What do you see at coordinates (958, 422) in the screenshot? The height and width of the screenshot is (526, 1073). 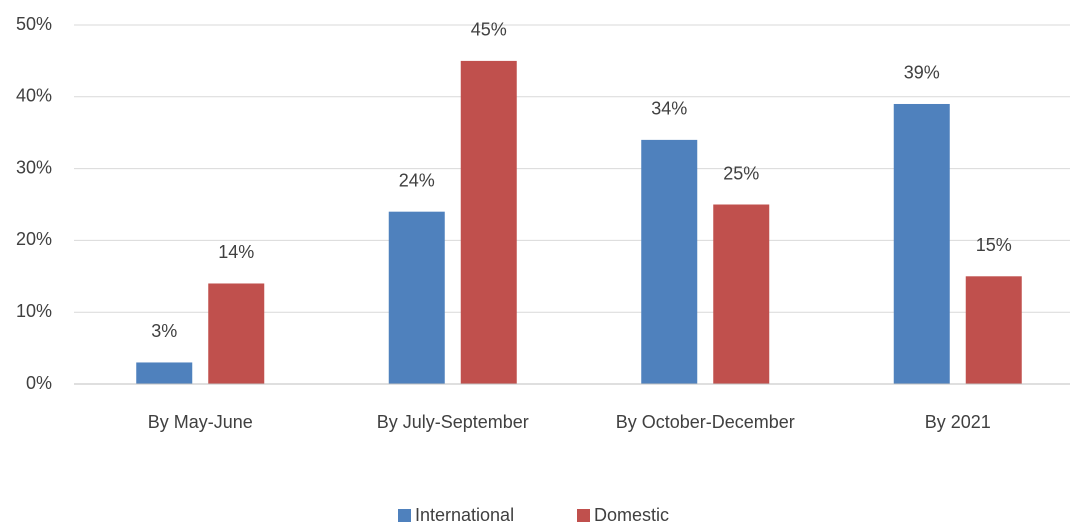 I see `x-tick-label: By 2021` at bounding box center [958, 422].